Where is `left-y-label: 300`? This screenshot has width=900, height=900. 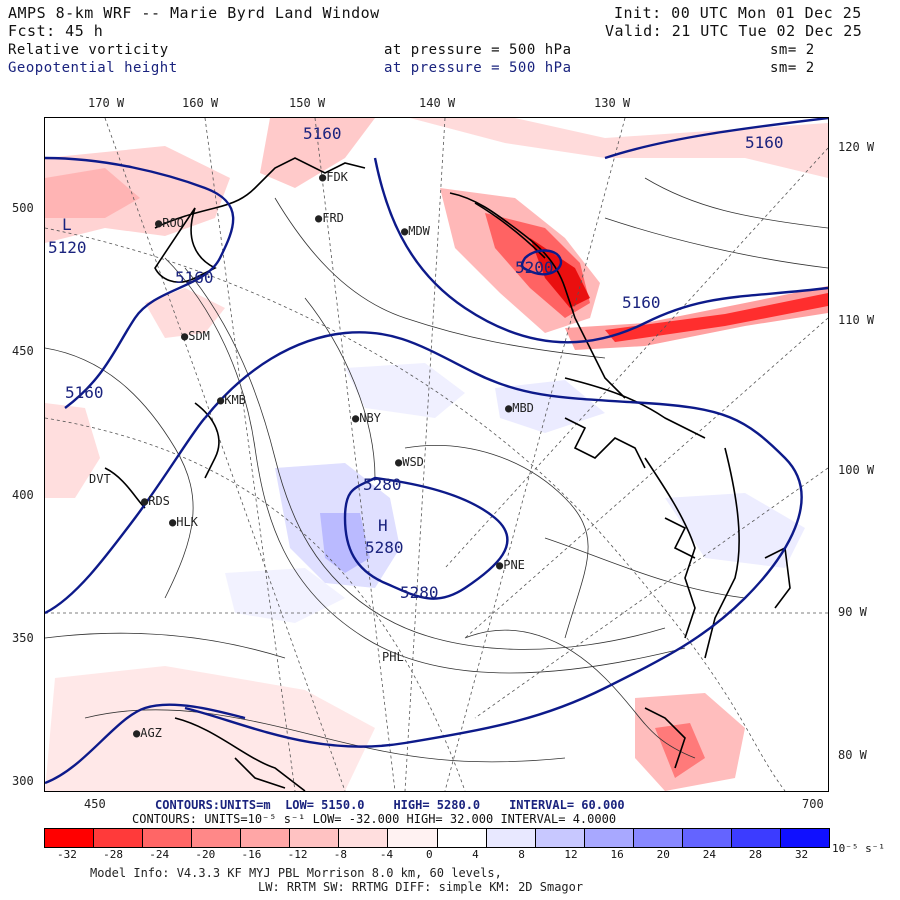 left-y-label: 300 is located at coordinates (23, 781).